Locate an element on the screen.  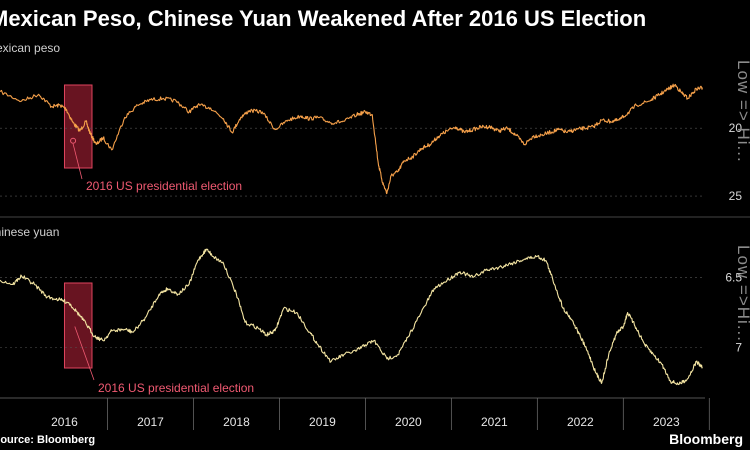
y-tick-label: 20 is located at coordinates (736, 128).